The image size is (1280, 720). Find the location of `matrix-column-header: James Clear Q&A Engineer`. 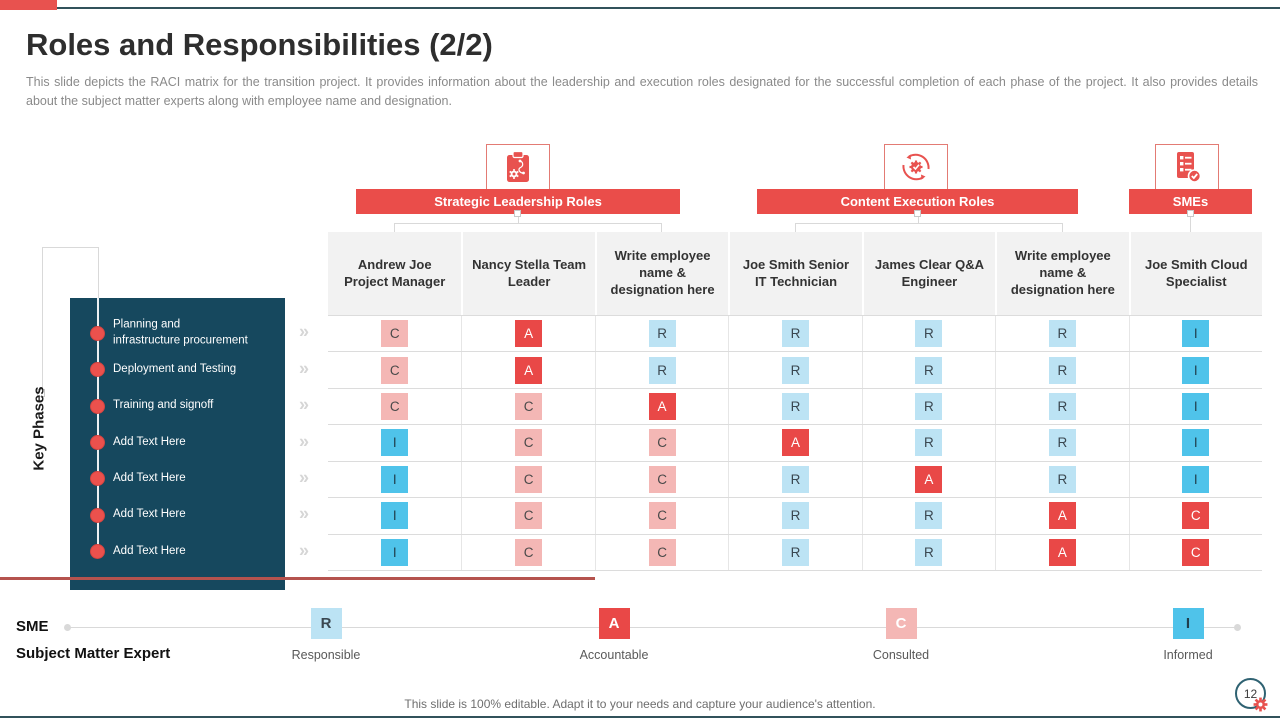

matrix-column-header: James Clear Q&A Engineer is located at coordinates (928, 273).